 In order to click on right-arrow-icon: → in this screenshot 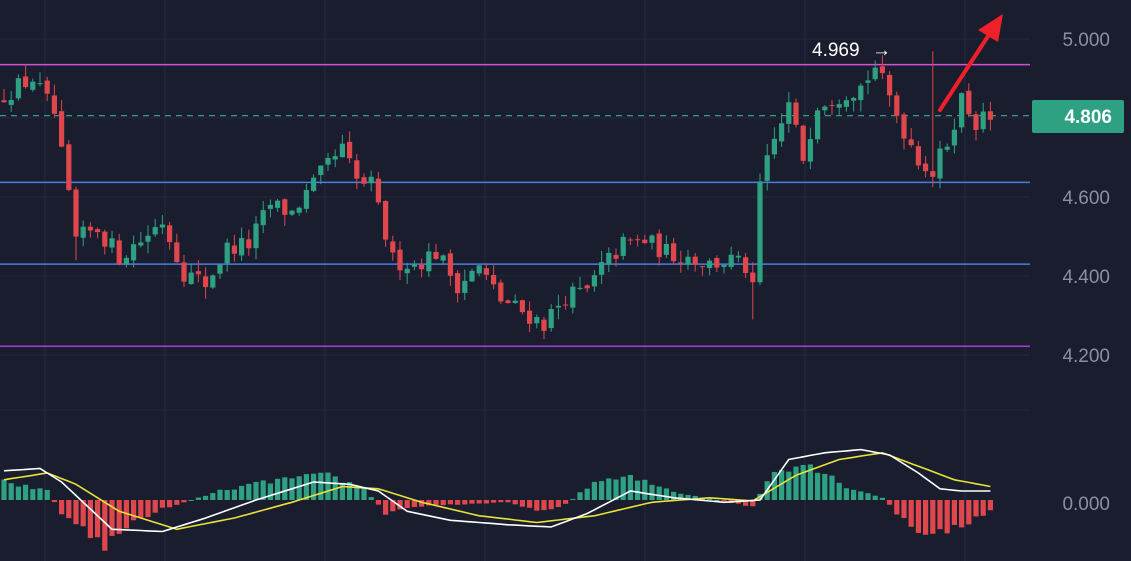, I will do `click(881, 50)`.